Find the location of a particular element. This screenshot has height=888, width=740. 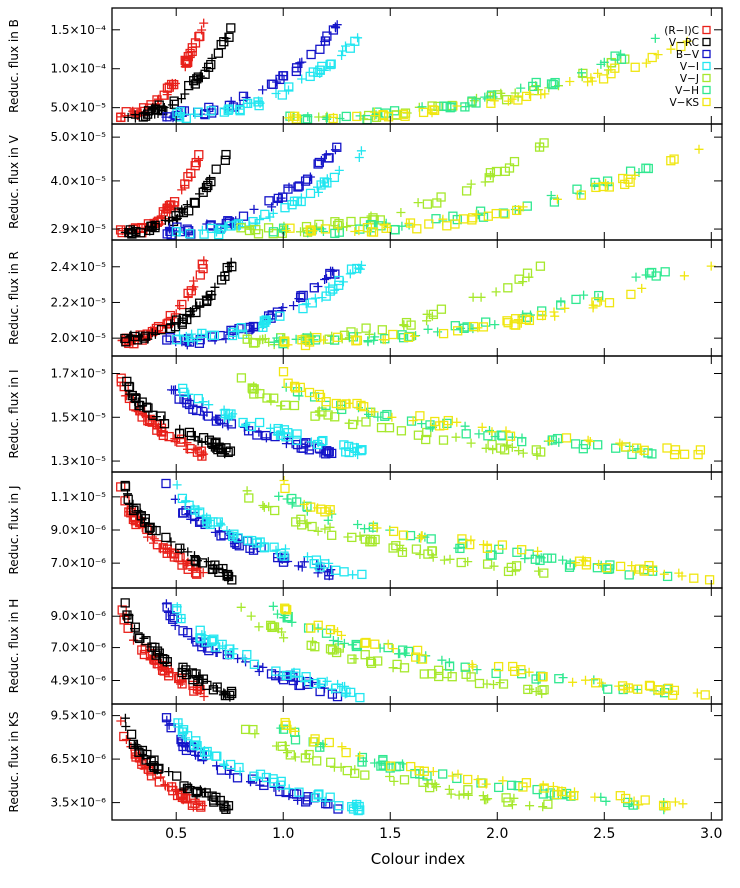

y-axis-label: Reduc. flux in R is located at coordinates (14, 298).